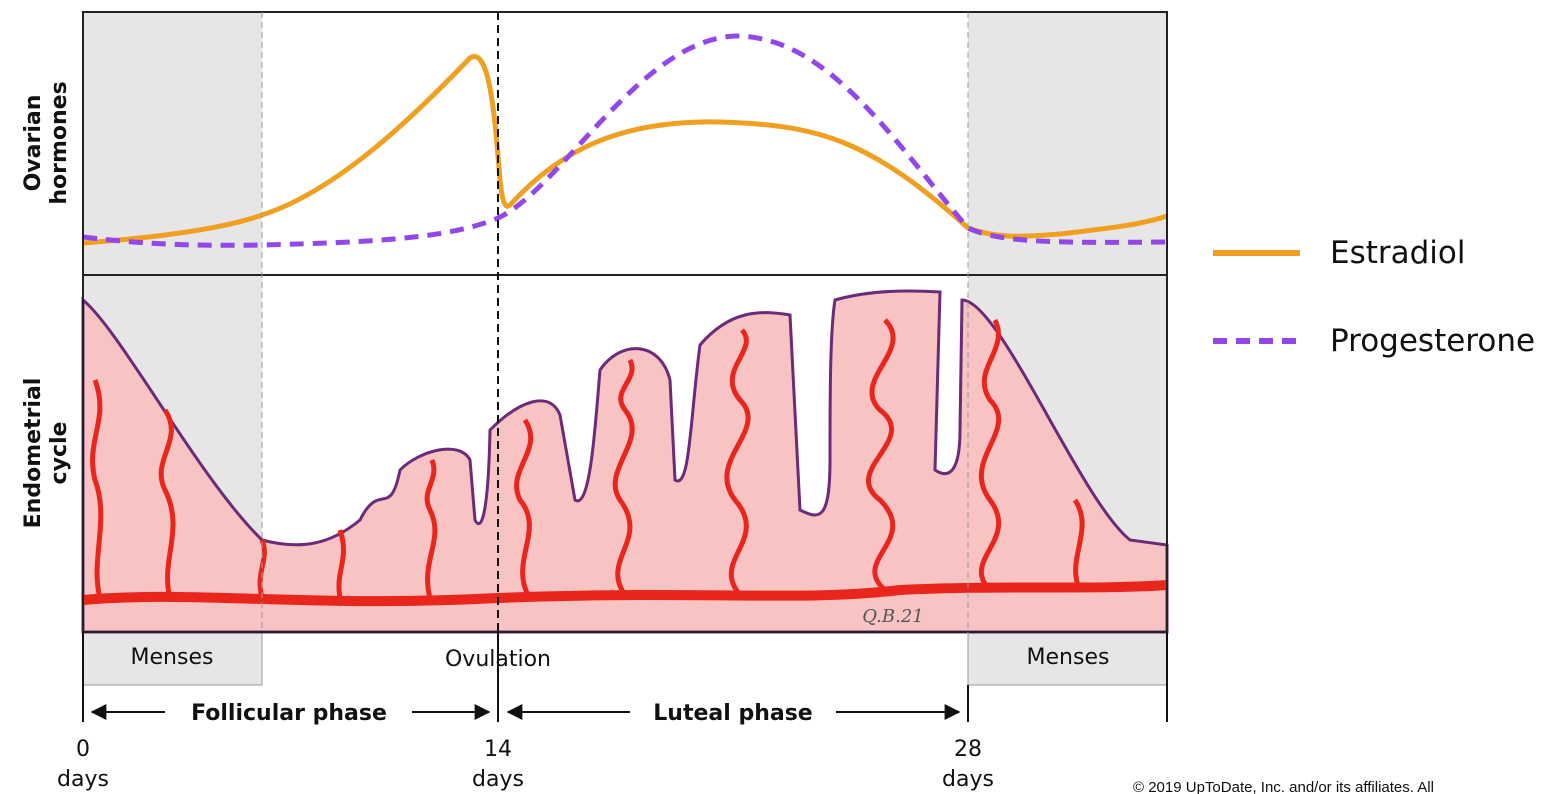 The image size is (1554, 794). Describe the element at coordinates (1432, 341) in the screenshot. I see `legend-label: Progesterone` at that location.